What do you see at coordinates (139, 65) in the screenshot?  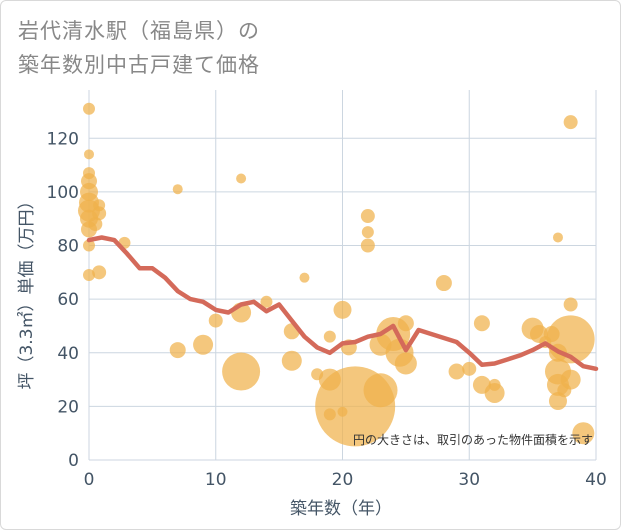 I see `chart-title-line2: 築年数別中古戸建て価格` at bounding box center [139, 65].